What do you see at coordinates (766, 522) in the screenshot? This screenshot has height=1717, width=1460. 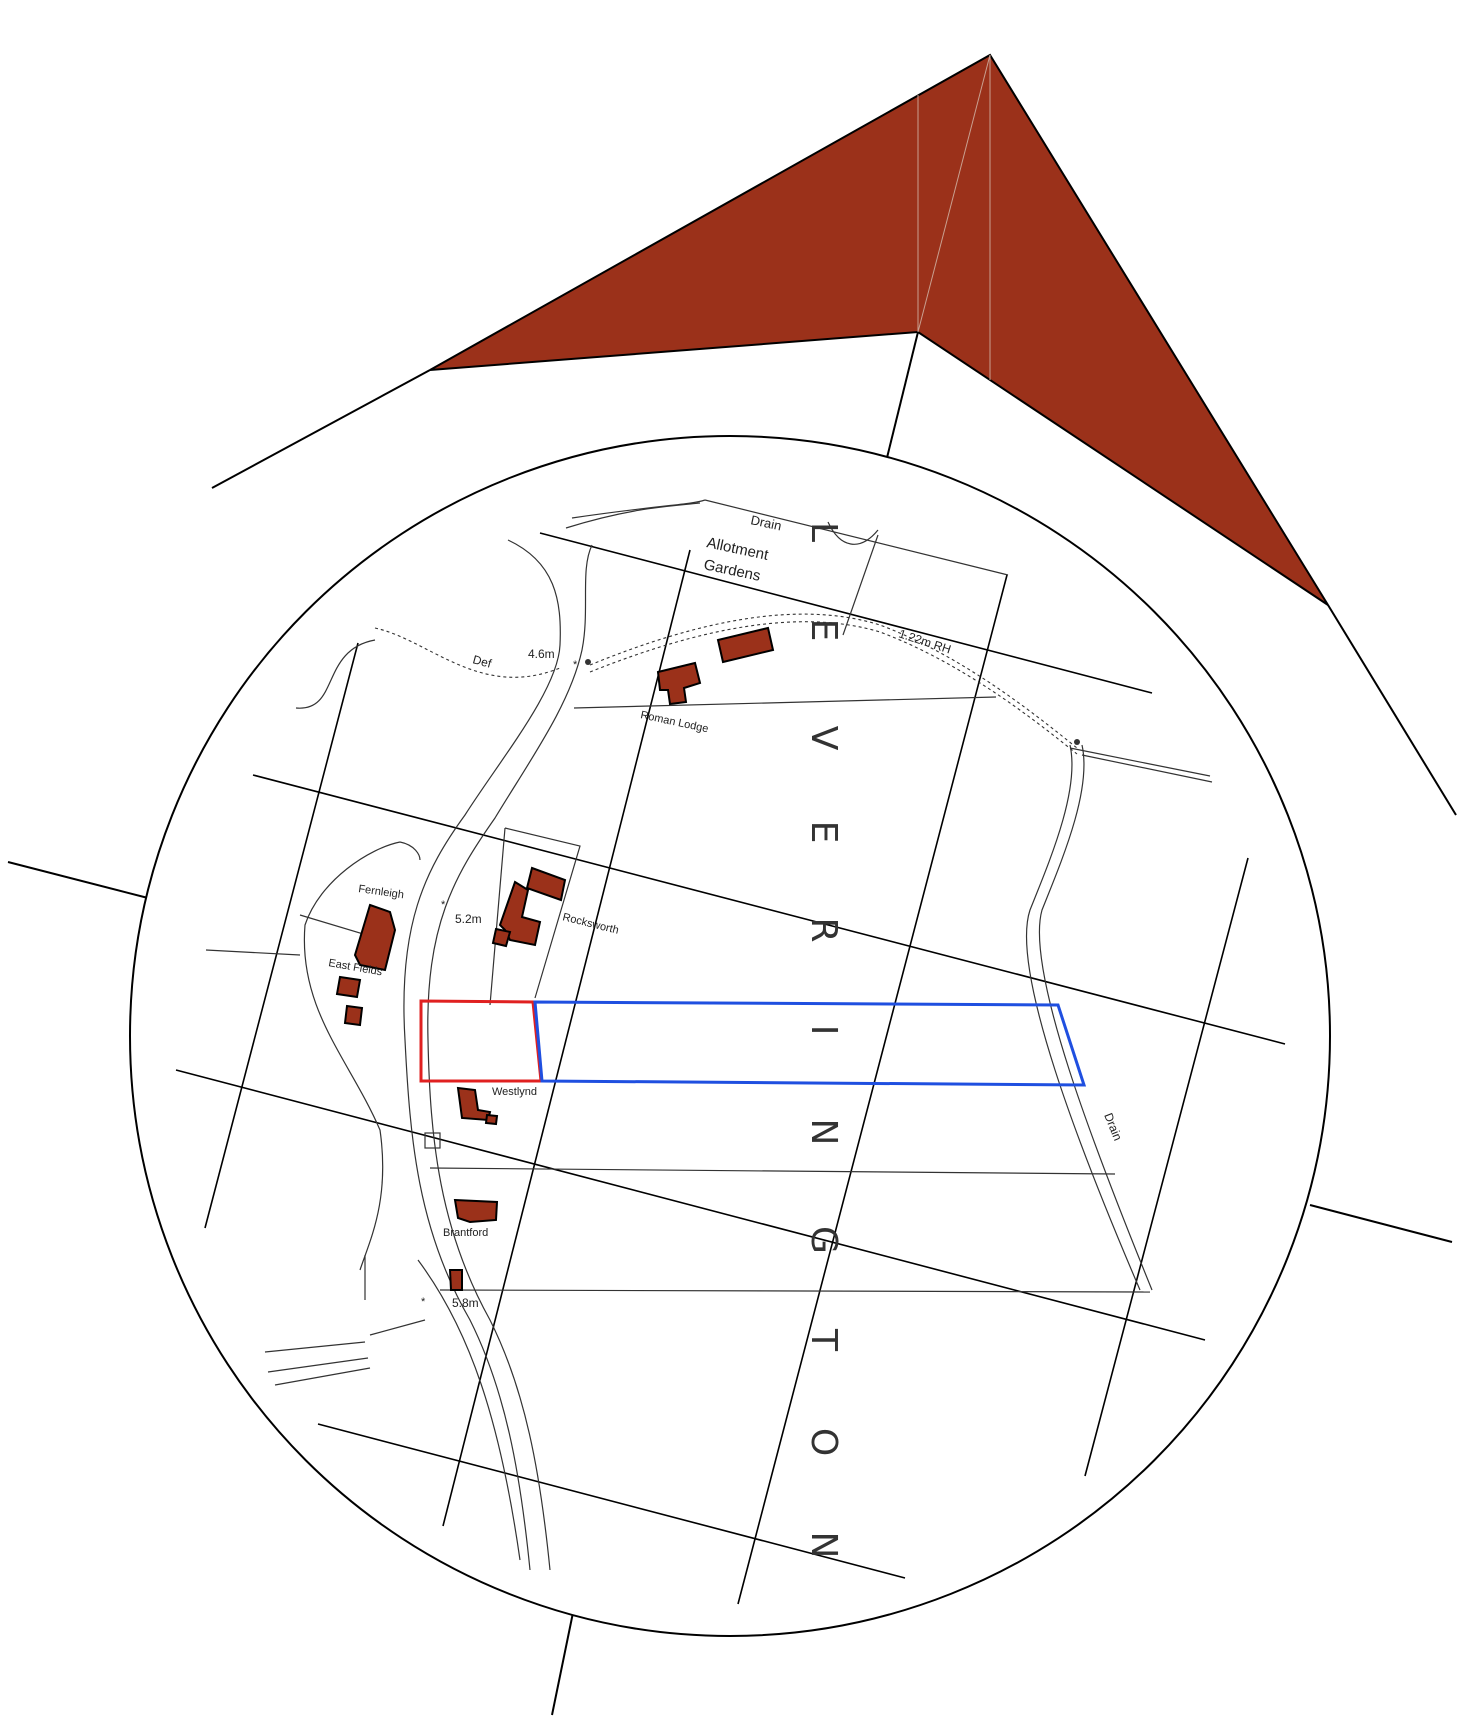 I see `label-drain-north: Drain` at bounding box center [766, 522].